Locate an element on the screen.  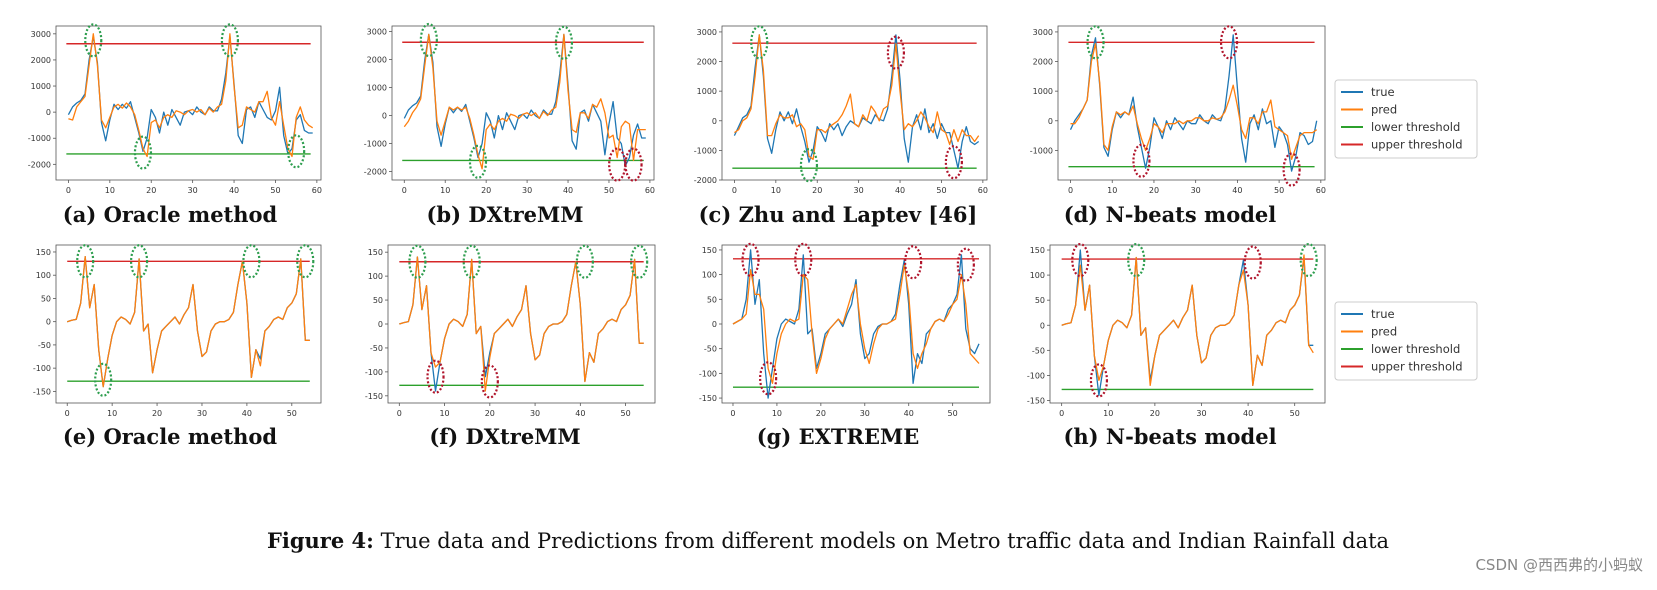
legend-label: lower threshold is located at coordinates (1415, 349).